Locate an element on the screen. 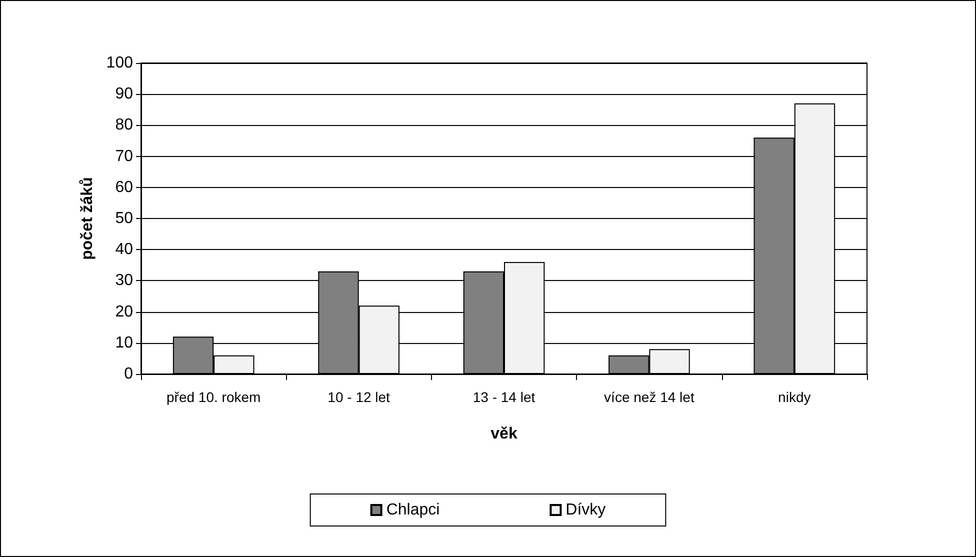 This screenshot has width=976, height=557. y-axis-title: počet žáků is located at coordinates (87, 218).